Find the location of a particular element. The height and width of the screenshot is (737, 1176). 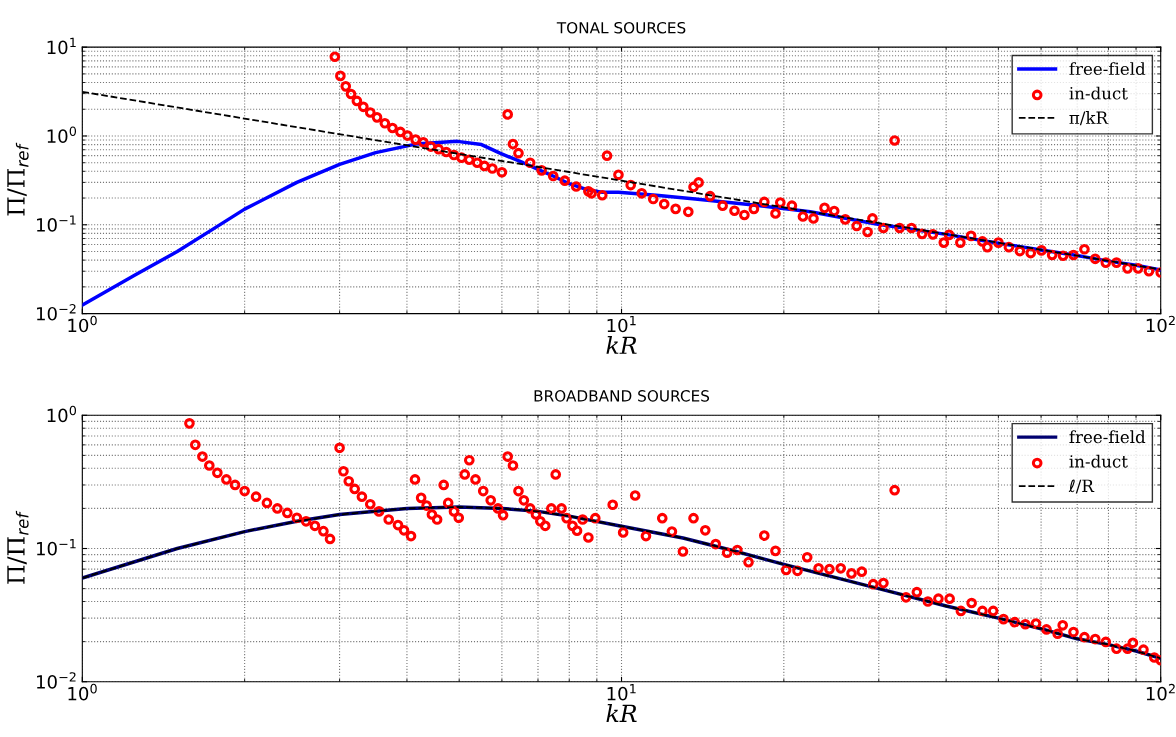

chart-title: BROADBAND SOURCES is located at coordinates (622, 396).